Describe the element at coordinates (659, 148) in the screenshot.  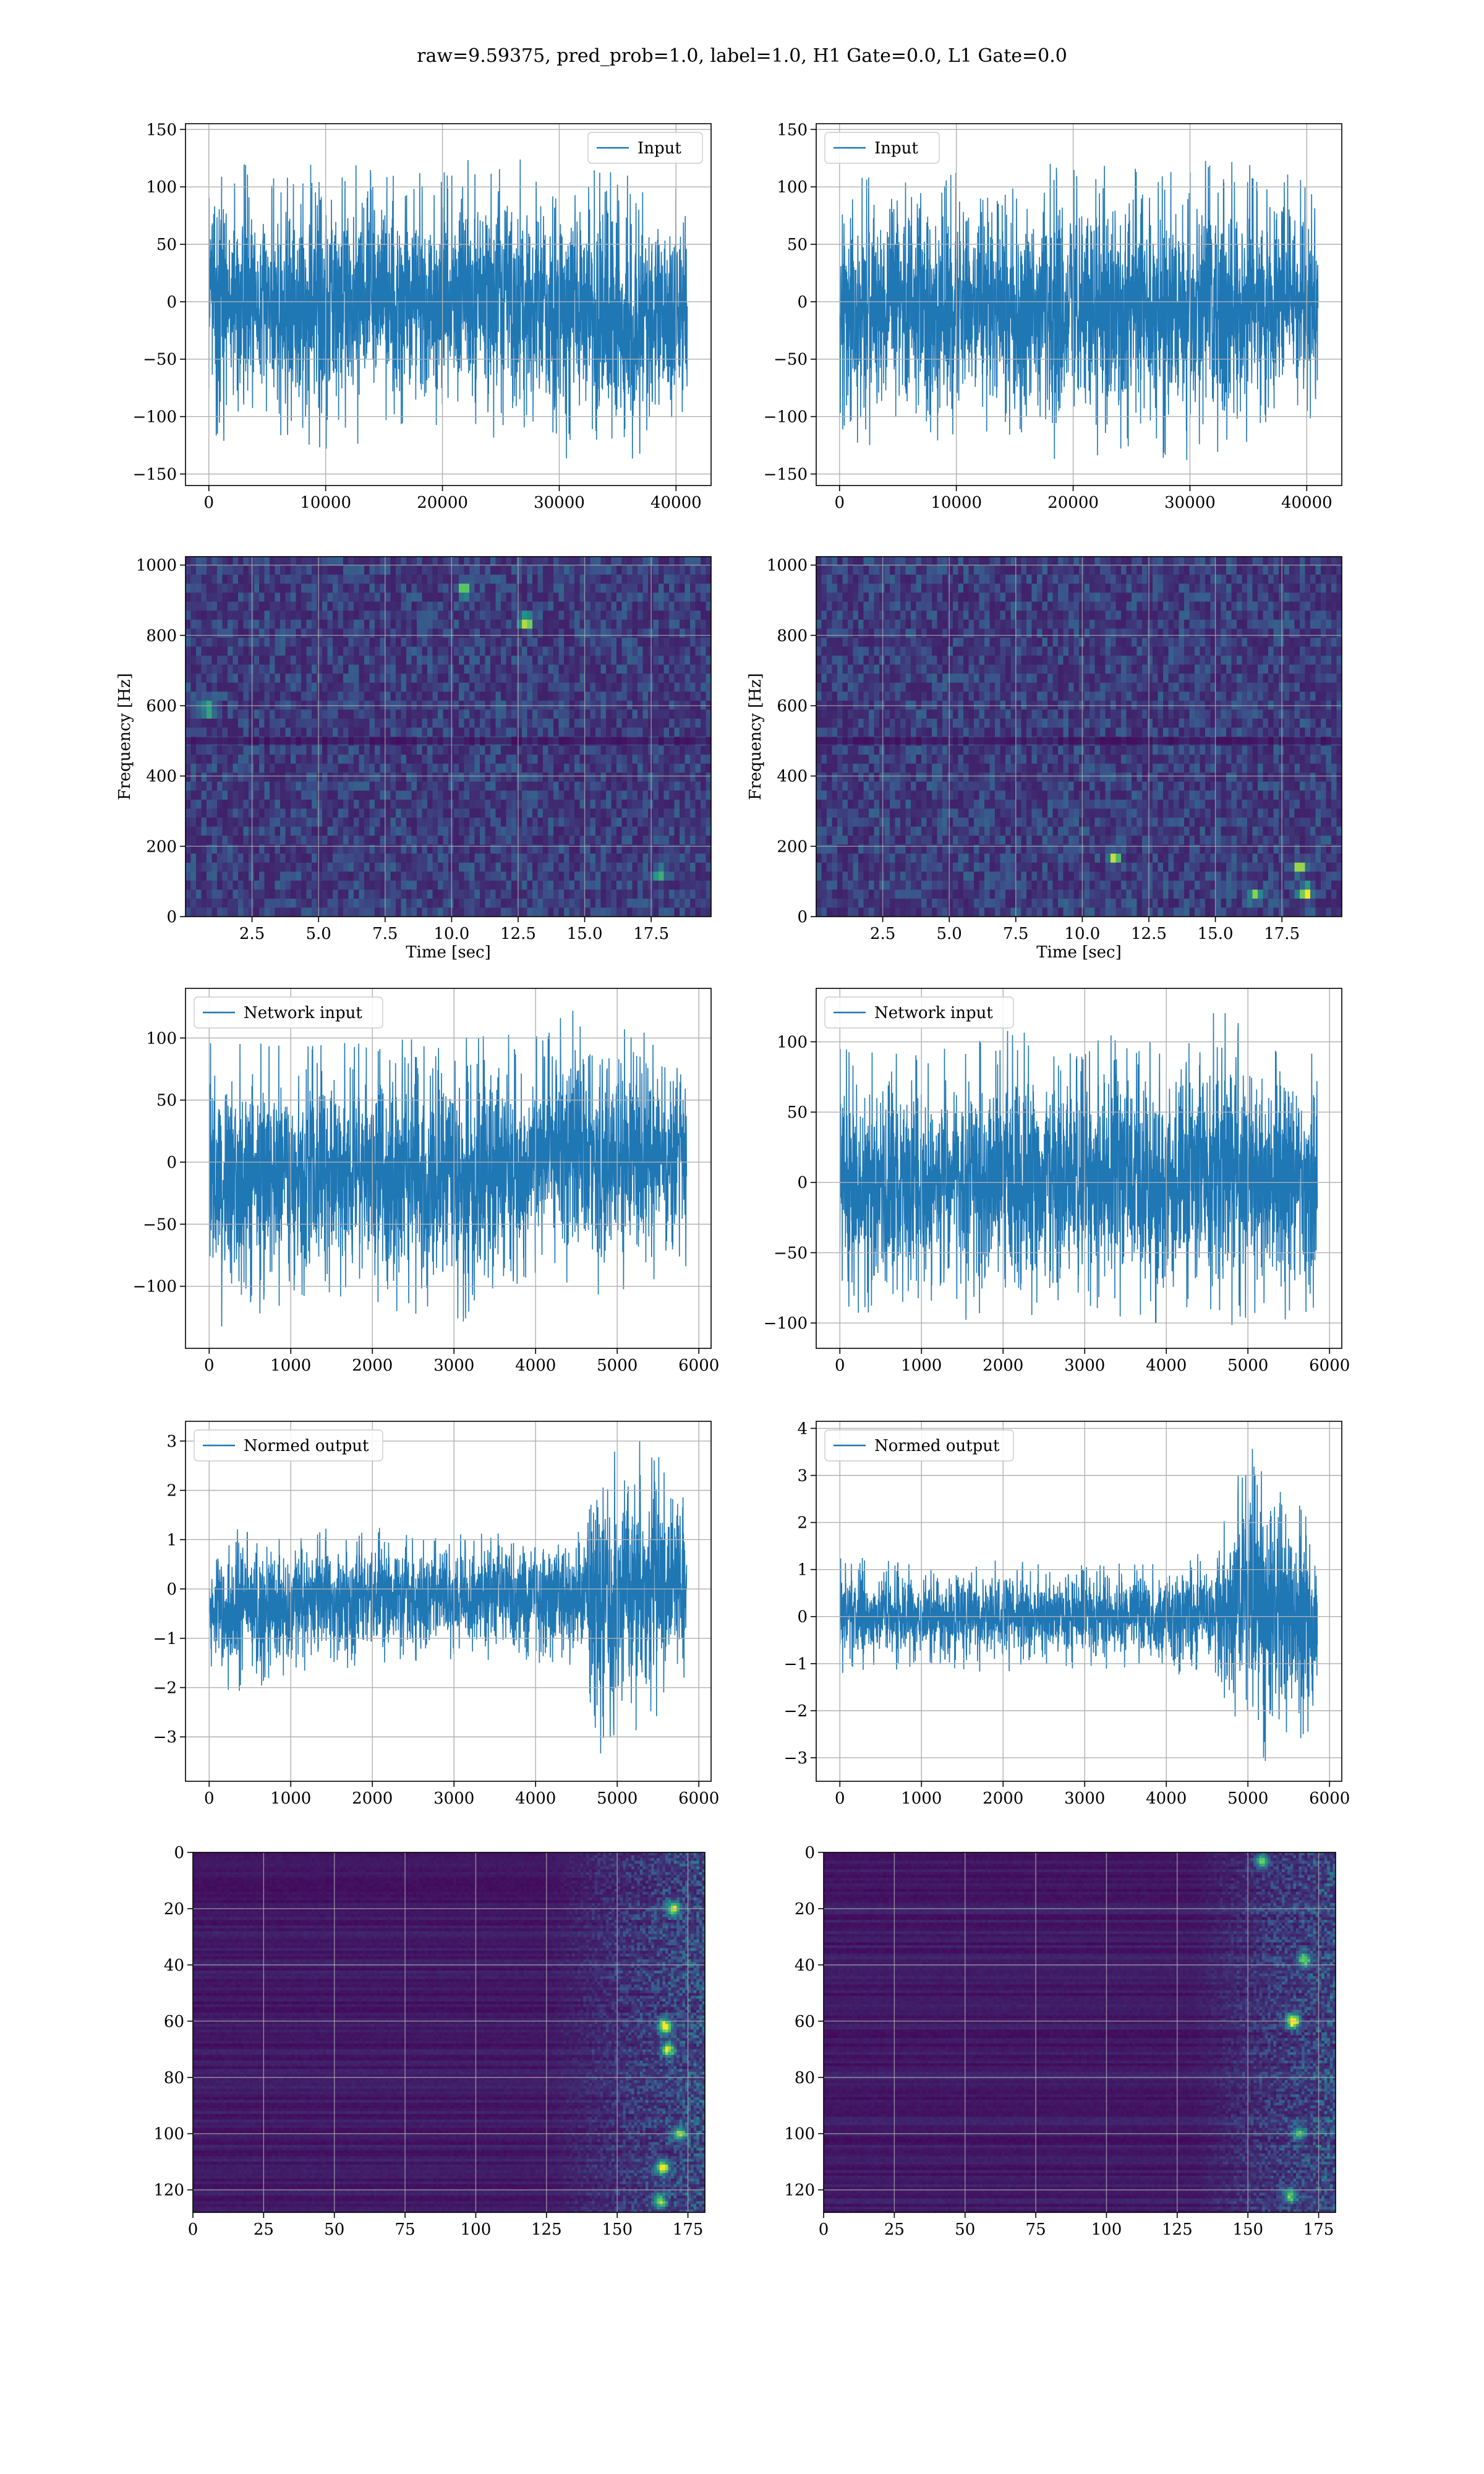
I see `legend-label: Input` at that location.